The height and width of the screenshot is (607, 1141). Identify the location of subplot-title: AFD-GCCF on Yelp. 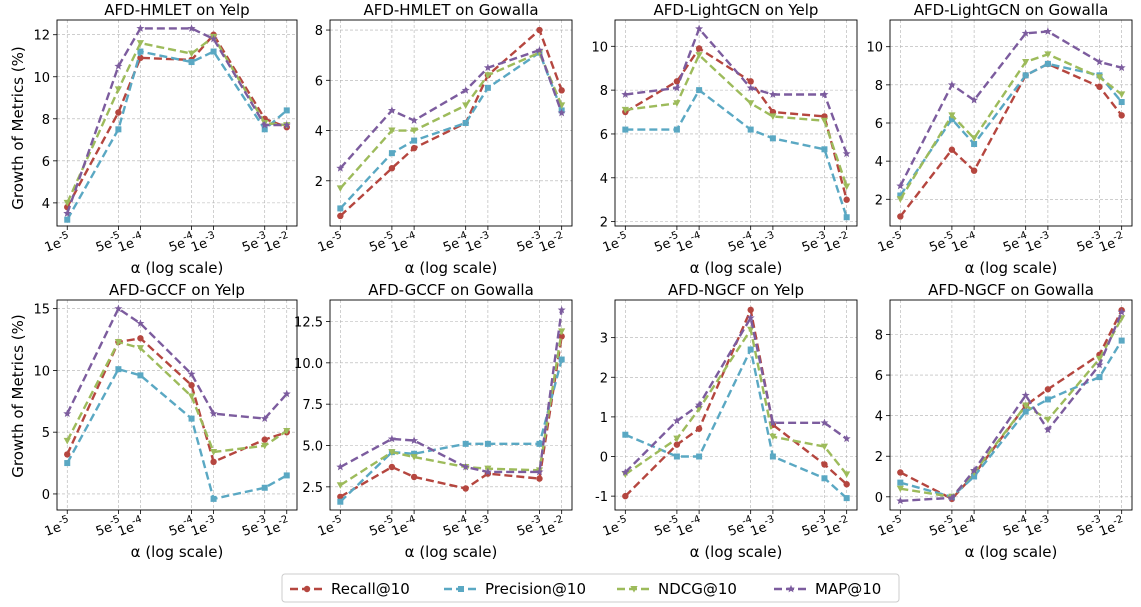
(177, 290).